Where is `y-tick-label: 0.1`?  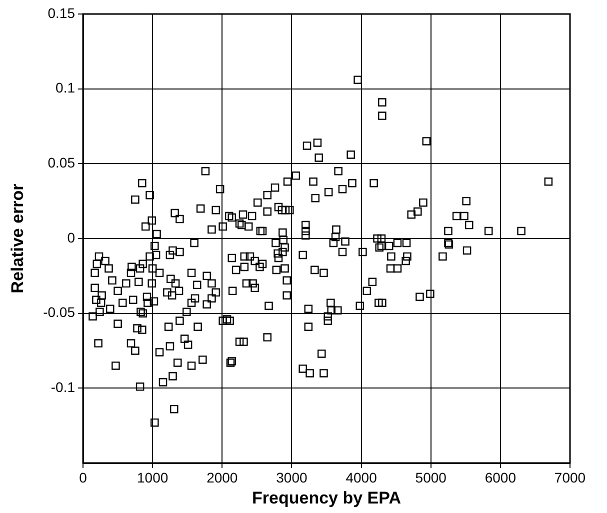
y-tick-label: 0.1 is located at coordinates (66, 88).